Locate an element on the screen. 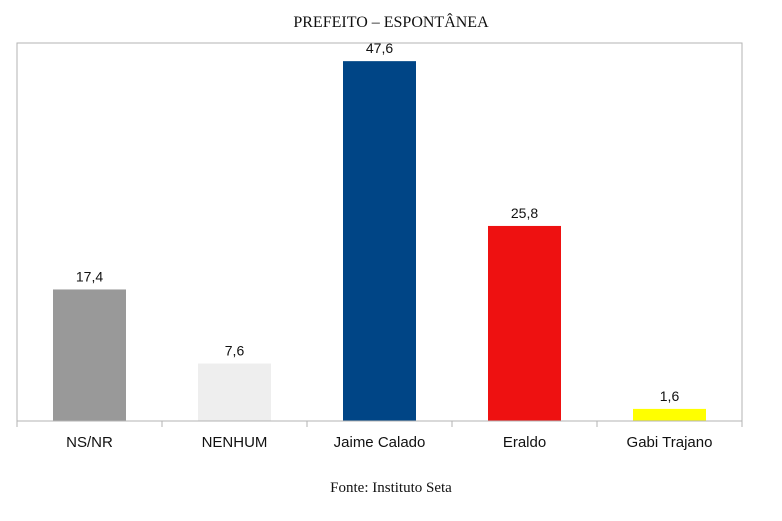 This screenshot has height=521, width=782. category-label: NS/NR is located at coordinates (89, 442).